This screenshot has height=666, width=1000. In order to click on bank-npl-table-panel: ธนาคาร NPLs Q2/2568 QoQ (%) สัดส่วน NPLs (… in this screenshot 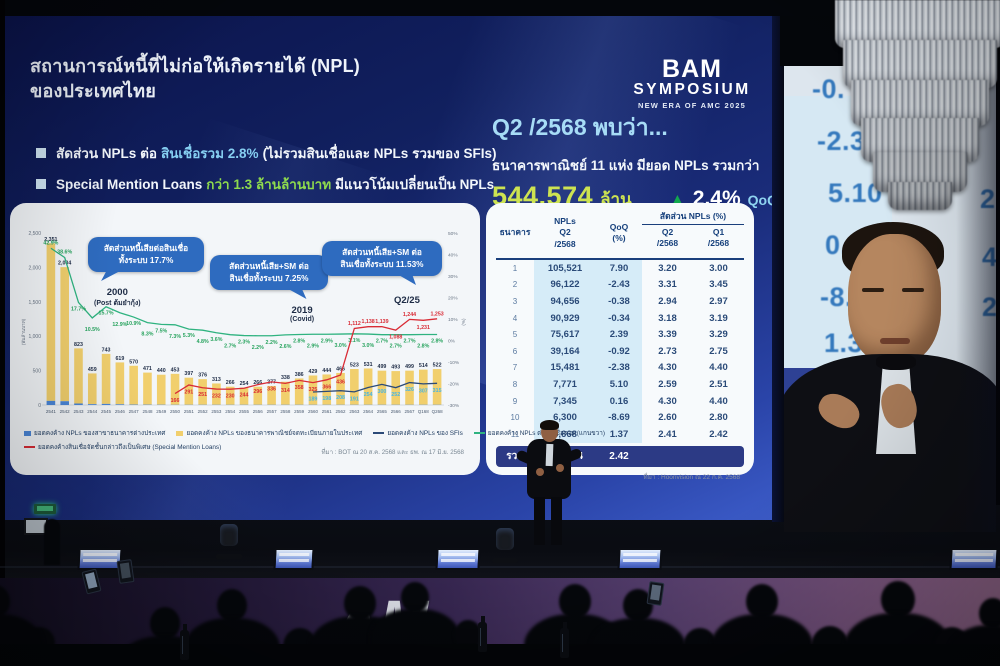, I will do `click(620, 342)`.